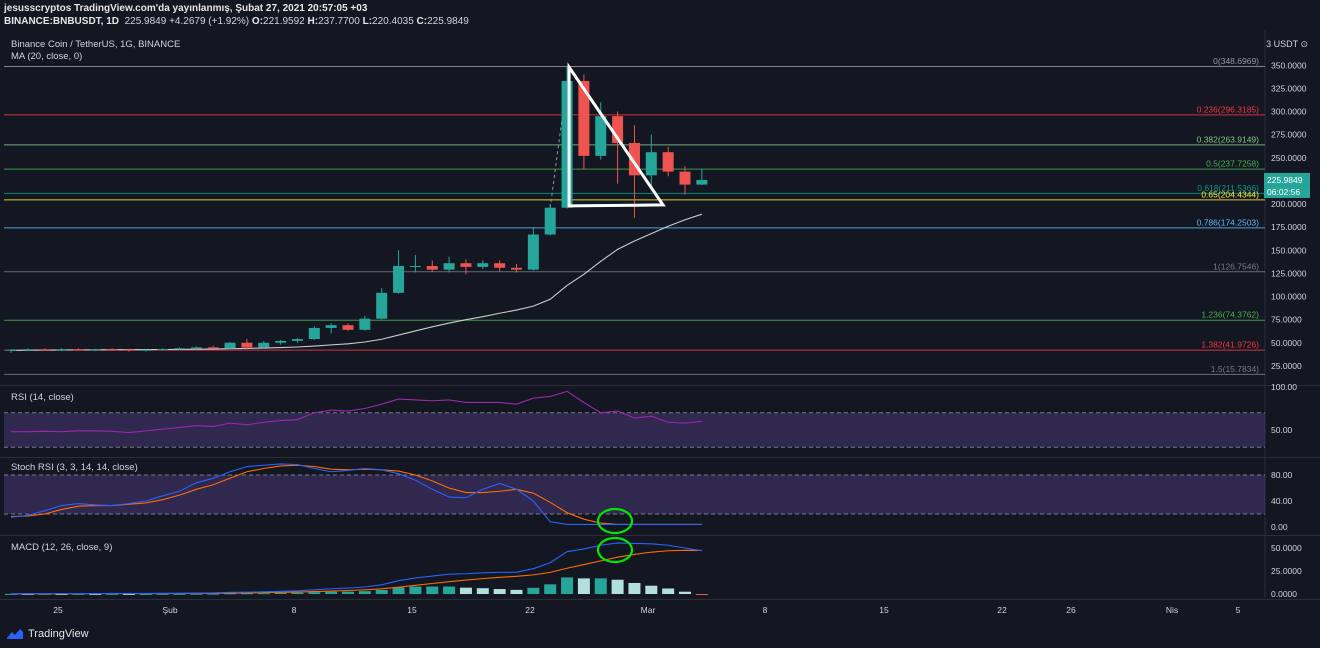  What do you see at coordinates (339, 21) in the screenshot?
I see `high-value: 237.7700` at bounding box center [339, 21].